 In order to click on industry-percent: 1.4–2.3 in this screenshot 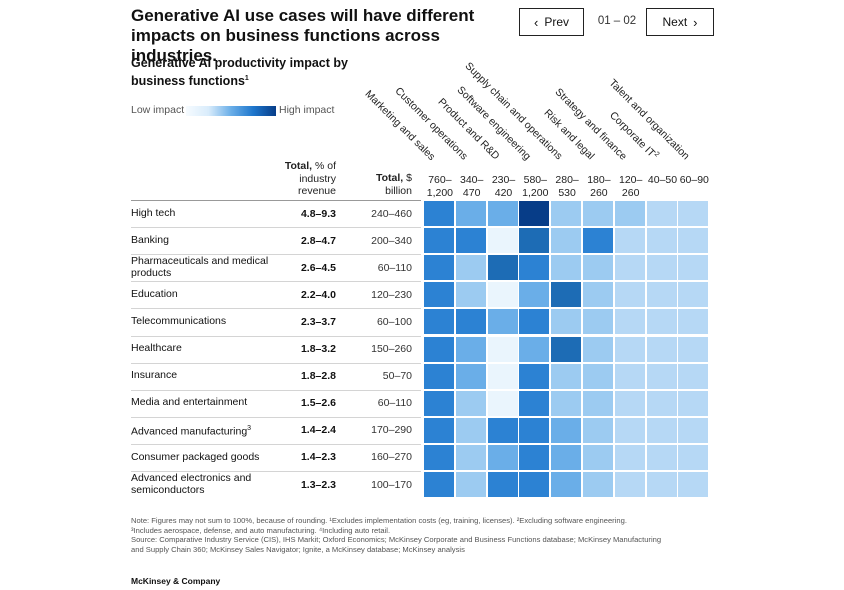, I will do `click(318, 457)`.